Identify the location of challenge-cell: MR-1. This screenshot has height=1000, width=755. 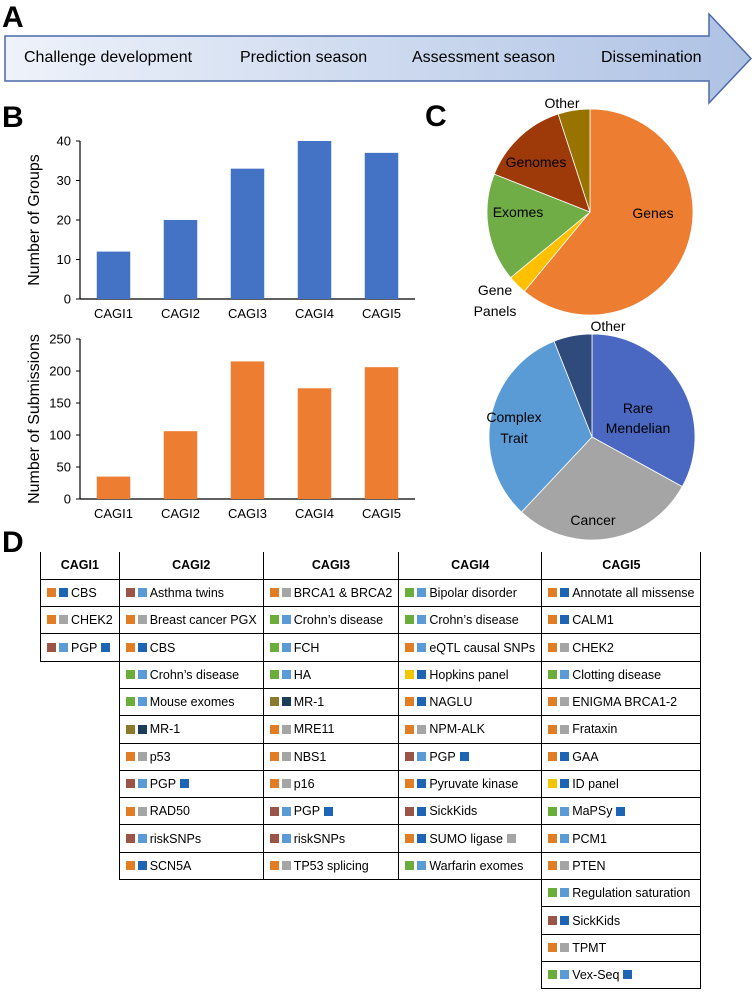
(191, 729).